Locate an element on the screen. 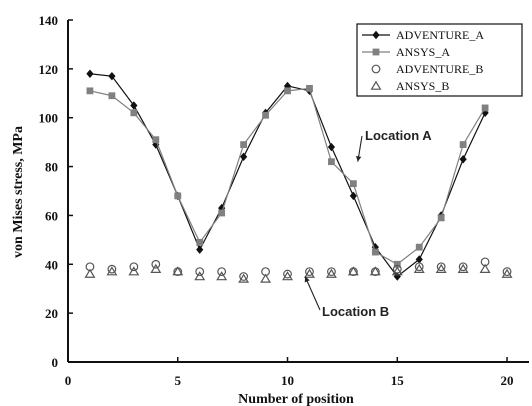 This screenshot has height=406, width=532. series-ansys-b is located at coordinates (298, 273).